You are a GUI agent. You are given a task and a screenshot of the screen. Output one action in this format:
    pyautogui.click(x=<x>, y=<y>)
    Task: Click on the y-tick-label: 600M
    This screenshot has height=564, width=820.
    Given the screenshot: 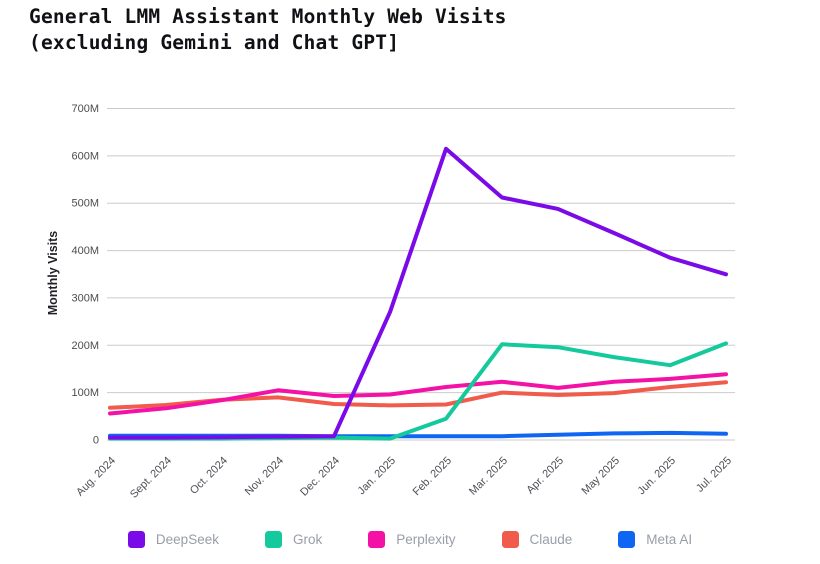 What is the action you would take?
    pyautogui.click(x=85, y=156)
    